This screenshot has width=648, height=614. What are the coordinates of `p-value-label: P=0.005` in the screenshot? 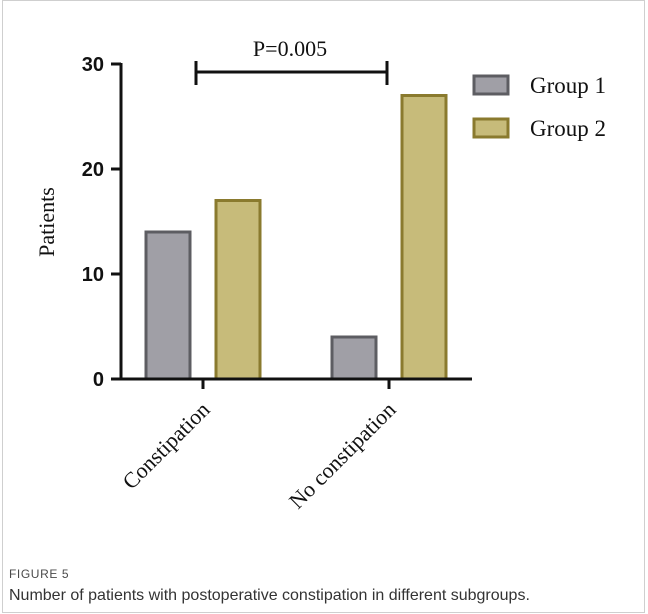 It's located at (290, 48).